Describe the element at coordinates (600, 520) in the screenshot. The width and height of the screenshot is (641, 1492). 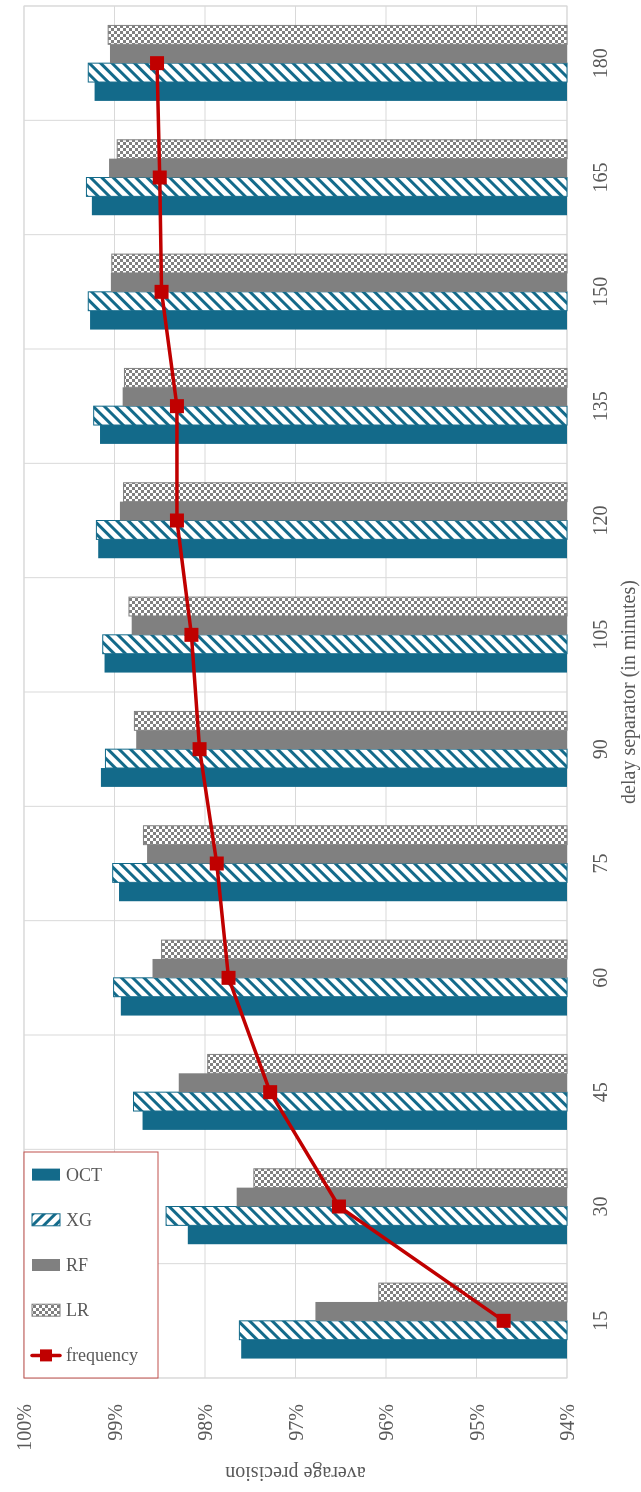
I see `y-tick-label: 120` at that location.